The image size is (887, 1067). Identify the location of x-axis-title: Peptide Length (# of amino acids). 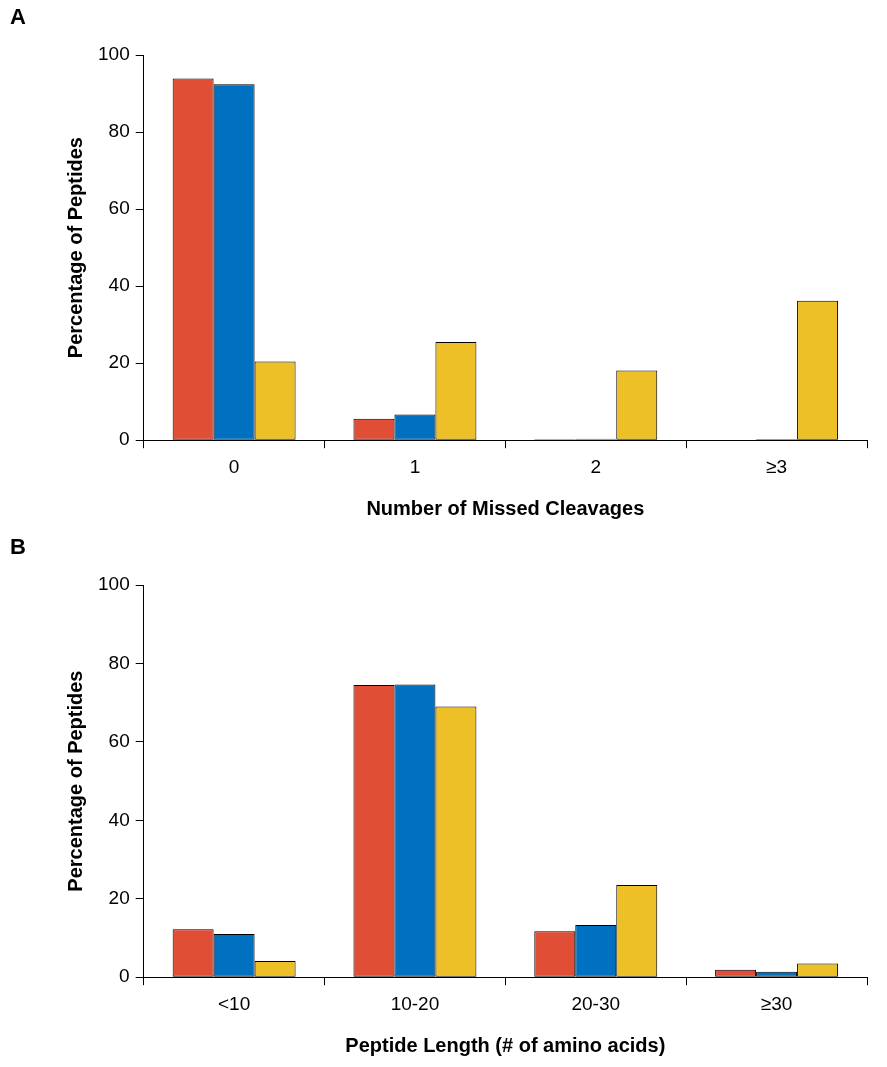
(505, 1044).